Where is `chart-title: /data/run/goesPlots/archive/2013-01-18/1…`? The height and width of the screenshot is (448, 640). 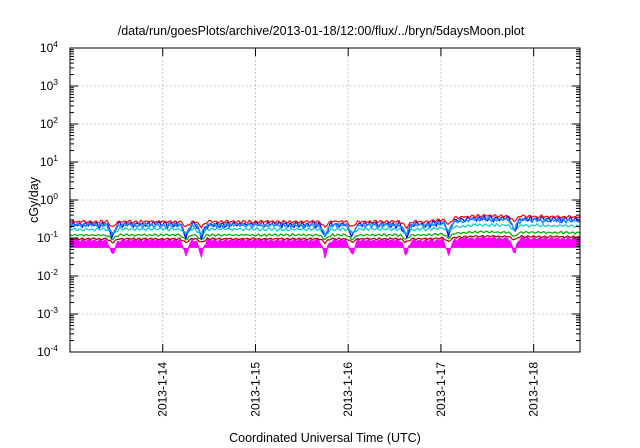 chart-title: /data/run/goesPlots/archive/2013-01-18/1… is located at coordinates (321, 31).